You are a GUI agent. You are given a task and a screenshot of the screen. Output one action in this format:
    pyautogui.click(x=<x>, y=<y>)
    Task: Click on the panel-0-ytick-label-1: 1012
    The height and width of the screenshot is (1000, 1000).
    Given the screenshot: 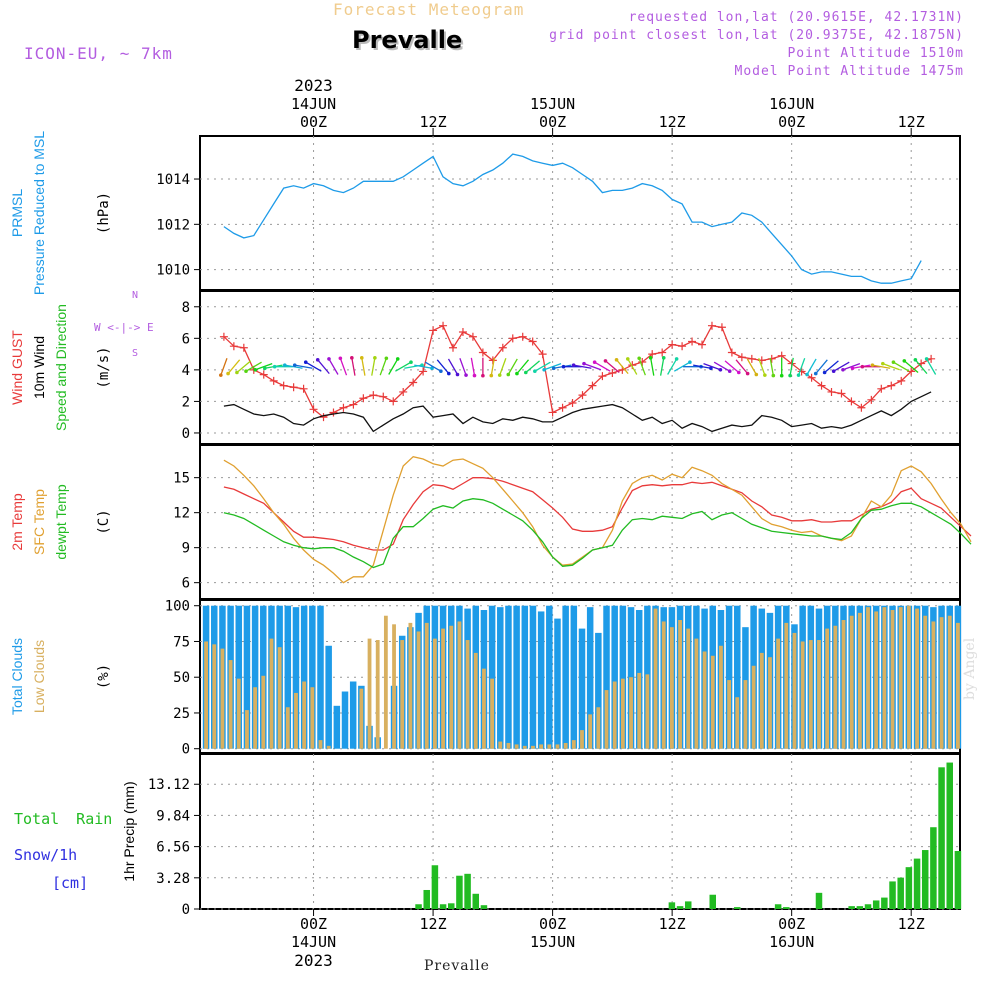 What is the action you would take?
    pyautogui.click(x=173, y=225)
    